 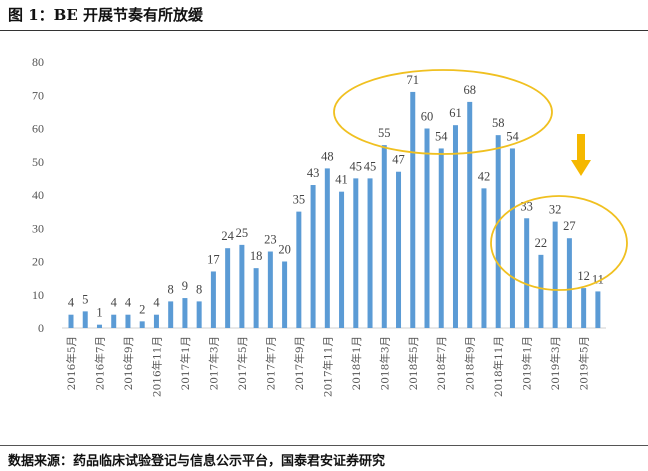 What do you see at coordinates (527, 363) in the screenshot?
I see `x-tick-label: 2019年1月` at bounding box center [527, 363].